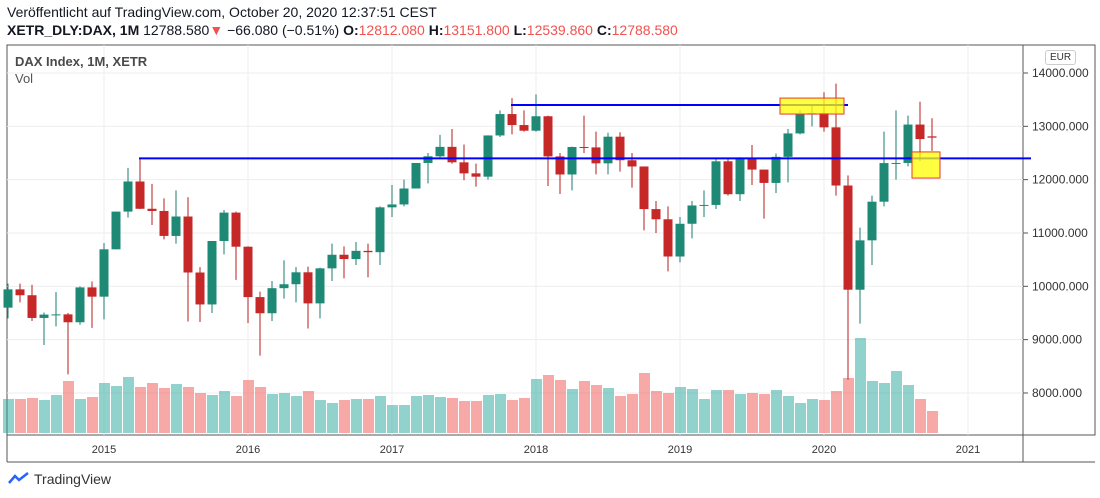  I want to click on legend-volume: Vol, so click(24, 78).